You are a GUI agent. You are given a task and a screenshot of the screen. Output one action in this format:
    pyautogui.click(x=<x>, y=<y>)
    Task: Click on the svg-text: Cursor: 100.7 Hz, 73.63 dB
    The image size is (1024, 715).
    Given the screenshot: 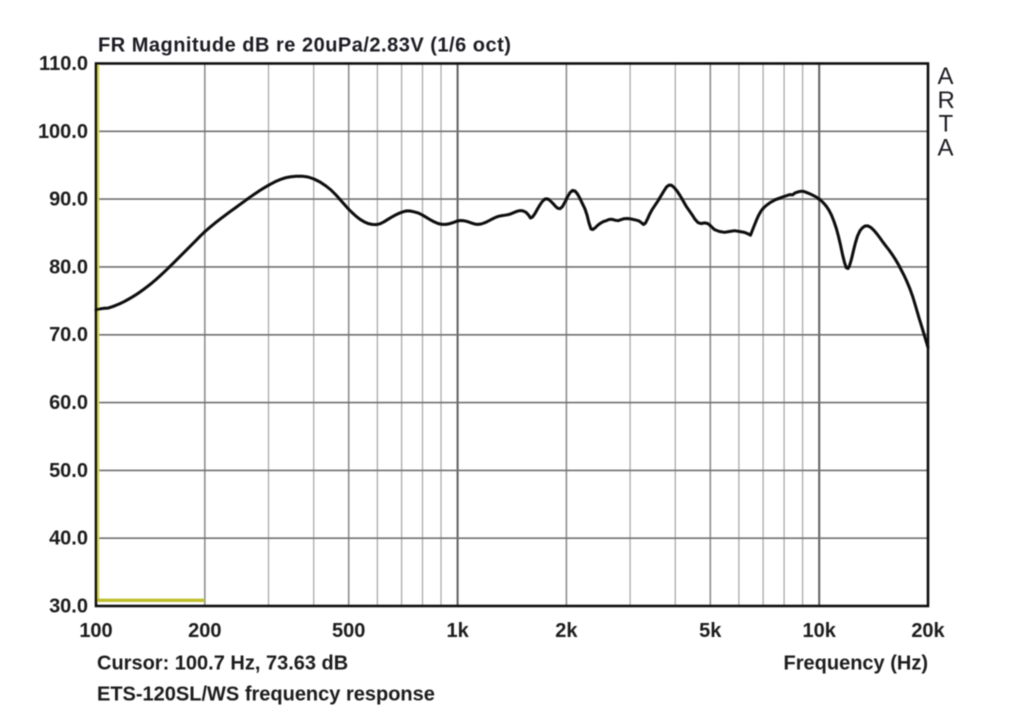 What is the action you would take?
    pyautogui.click(x=222, y=664)
    